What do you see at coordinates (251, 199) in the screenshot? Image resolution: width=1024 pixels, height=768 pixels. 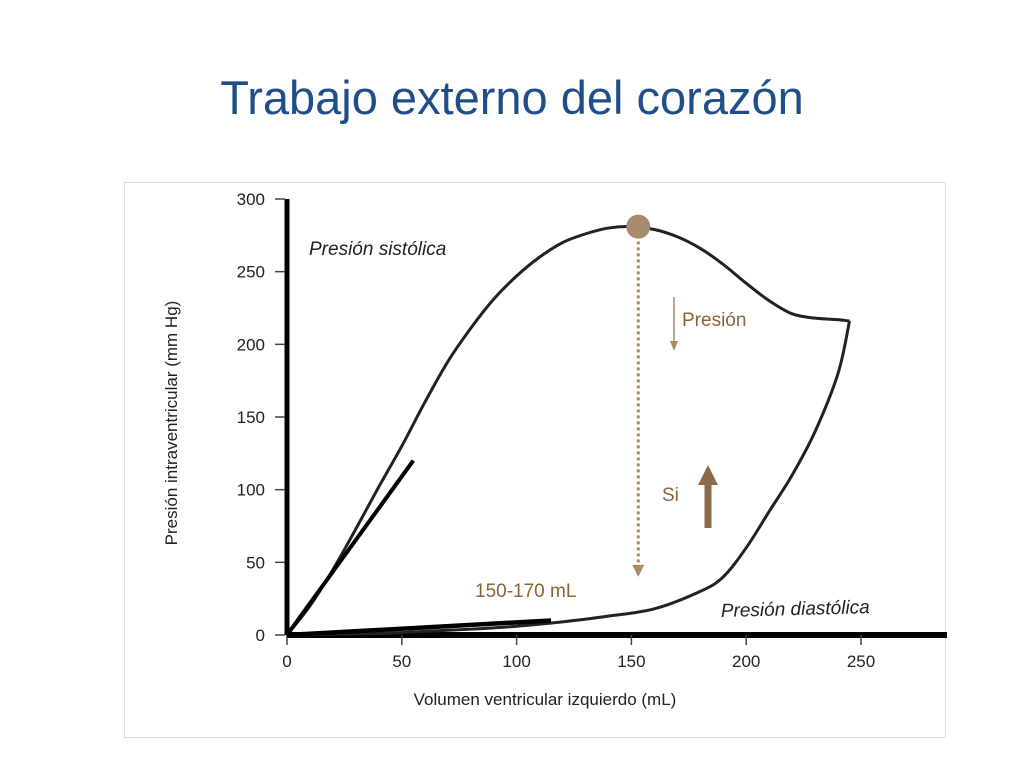 I see `y-tick-label: 300` at bounding box center [251, 199].